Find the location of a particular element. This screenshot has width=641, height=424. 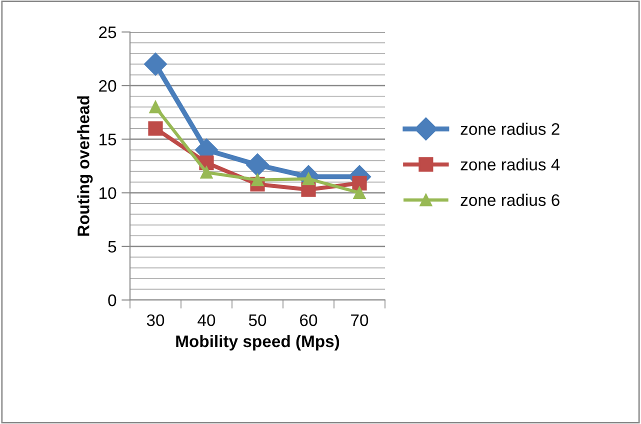

y-tick-label: 25 is located at coordinates (107, 32).